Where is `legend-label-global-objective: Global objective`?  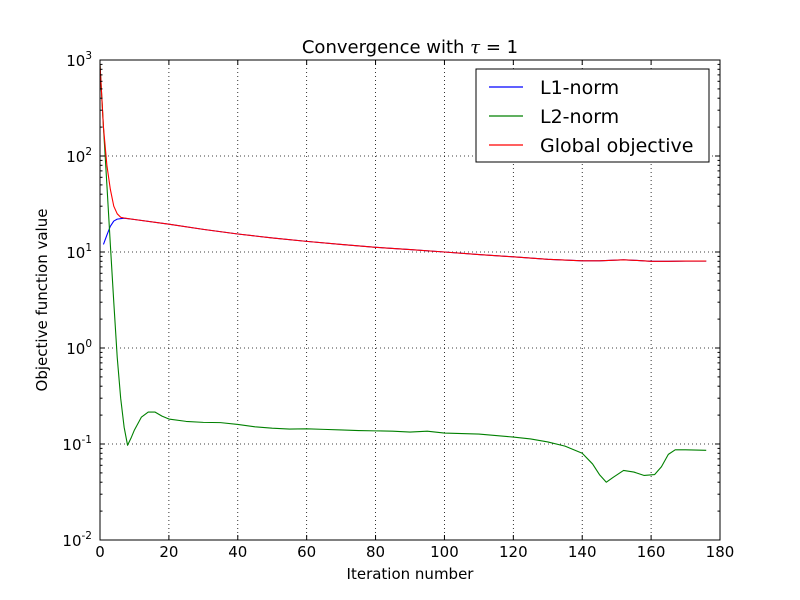 legend-label-global-objective: Global objective is located at coordinates (616, 146).